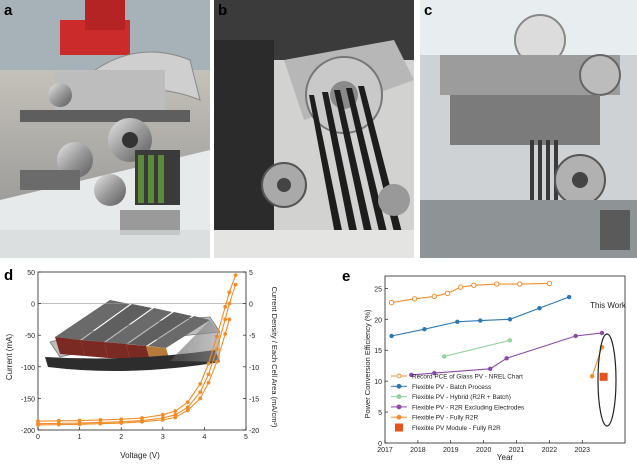  I want to click on panel-label-e: e, so click(346, 276).